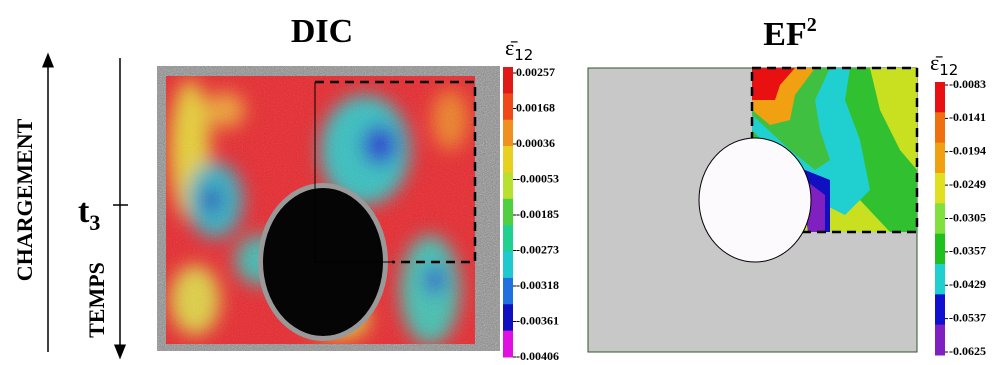 This screenshot has height=365, width=1001. What do you see at coordinates (967, 117) in the screenshot?
I see `colorbar-label: -0.0141` at bounding box center [967, 117].